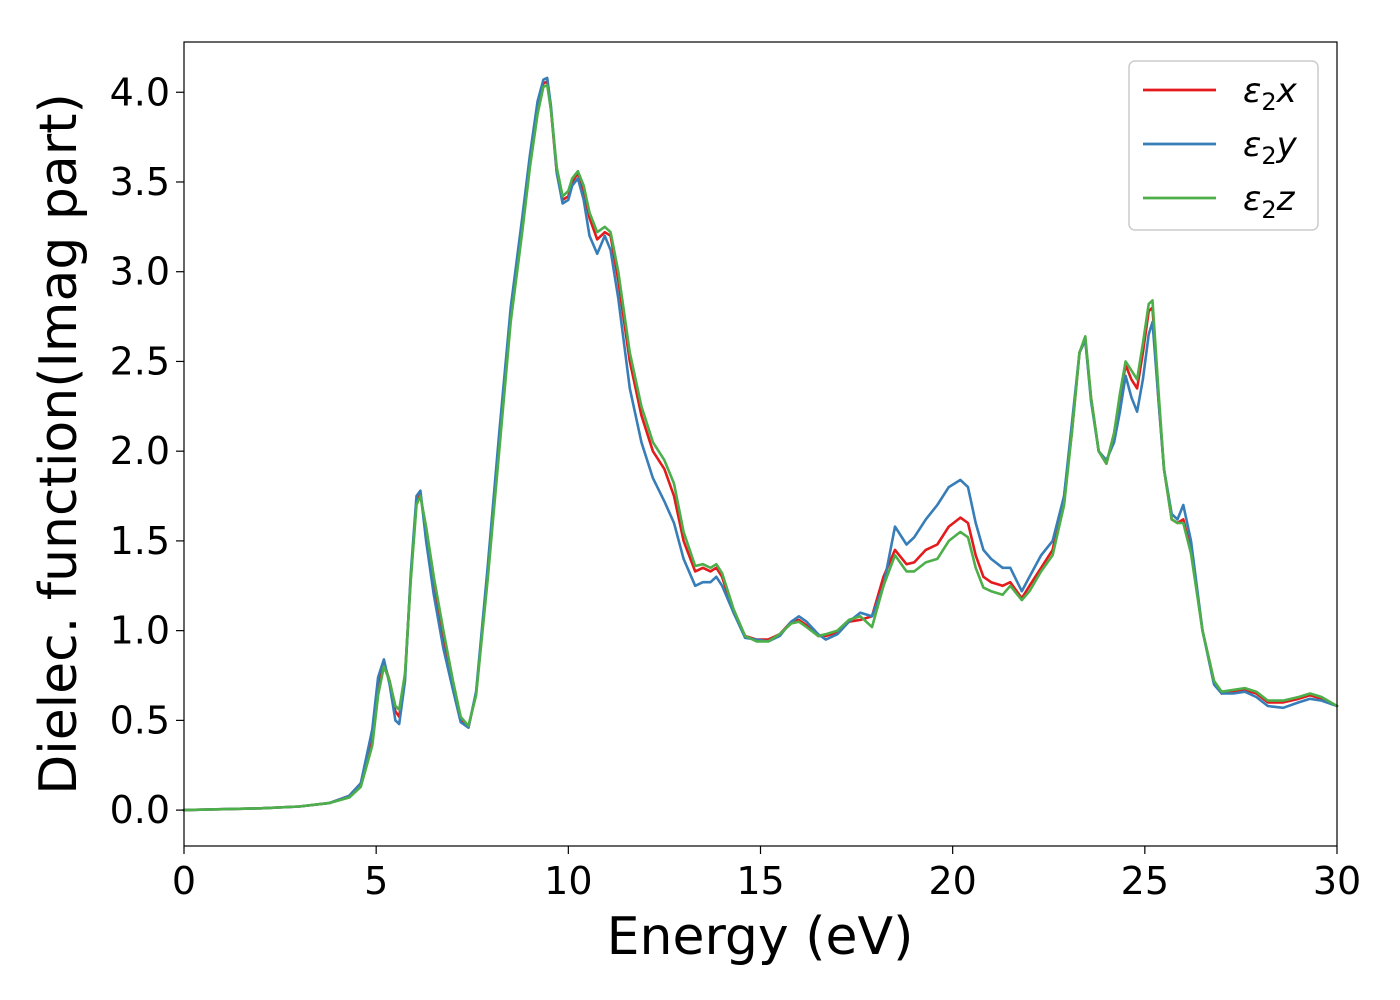  What do you see at coordinates (140, 720) in the screenshot?
I see `y-tick-label: 0.5` at bounding box center [140, 720].